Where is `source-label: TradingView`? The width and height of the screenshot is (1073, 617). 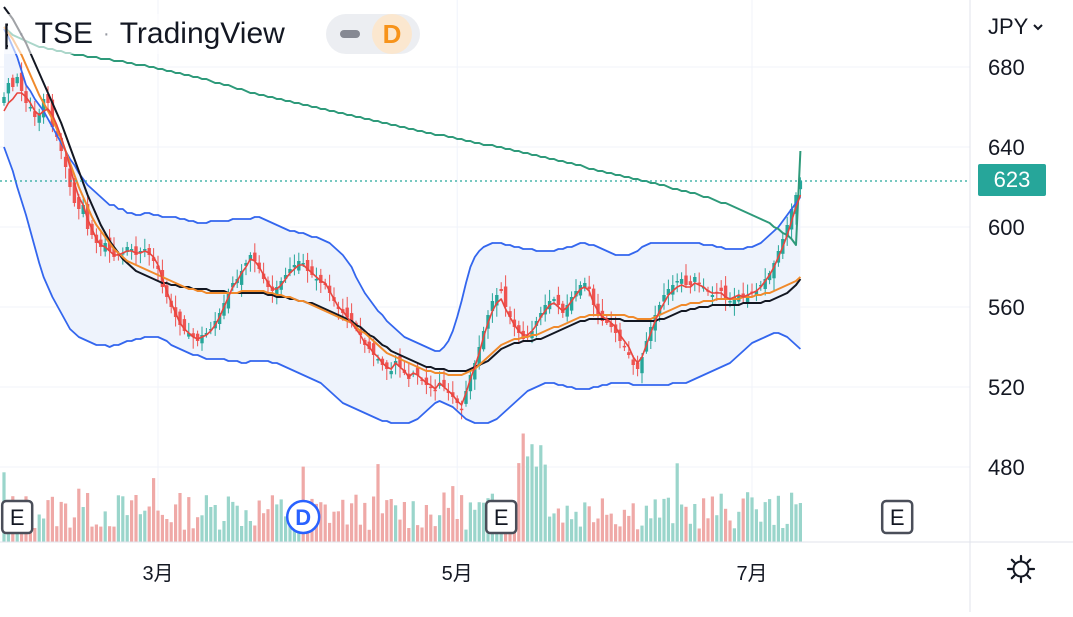
source-label: TradingView is located at coordinates (202, 33).